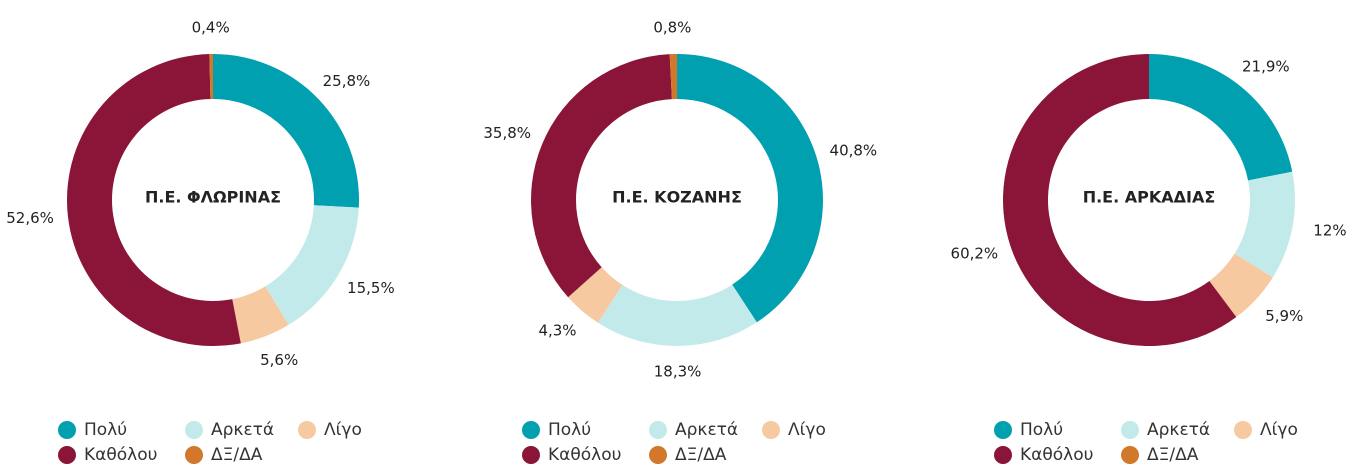 This screenshot has height=468, width=1349. What do you see at coordinates (347, 81) in the screenshot?
I see `value-label: 25,8%` at bounding box center [347, 81].